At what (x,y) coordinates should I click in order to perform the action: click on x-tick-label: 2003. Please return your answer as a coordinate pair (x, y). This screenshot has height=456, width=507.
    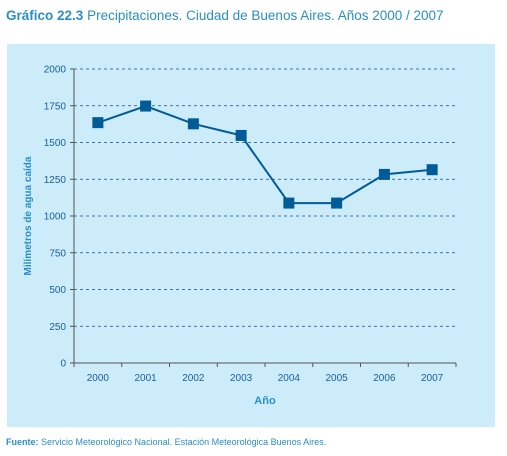
    Looking at the image, I should click on (241, 378).